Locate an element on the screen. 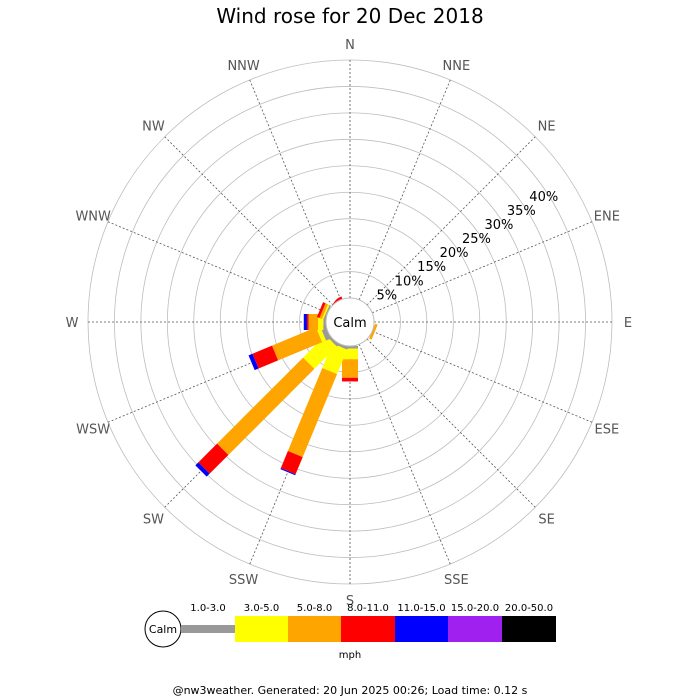 The width and height of the screenshot is (700, 700). direction-label: WNW is located at coordinates (93, 217).